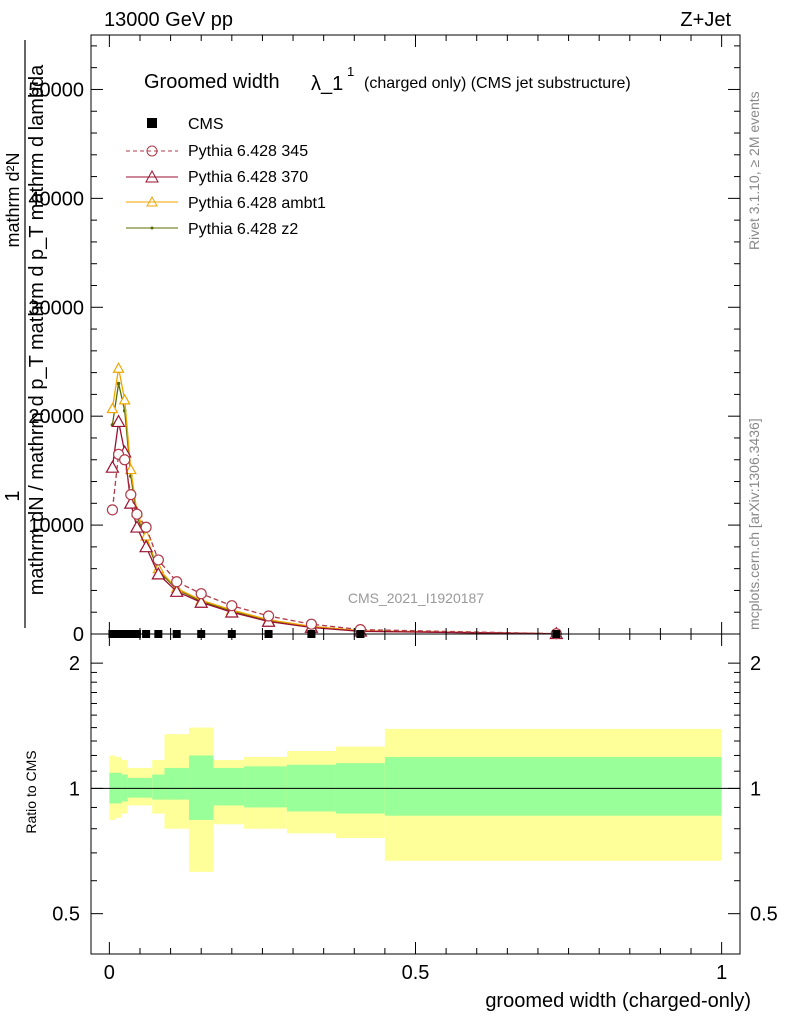 The image size is (786, 1024). What do you see at coordinates (168, 20) in the screenshot?
I see `header-left: 13000 GeV pp` at bounding box center [168, 20].